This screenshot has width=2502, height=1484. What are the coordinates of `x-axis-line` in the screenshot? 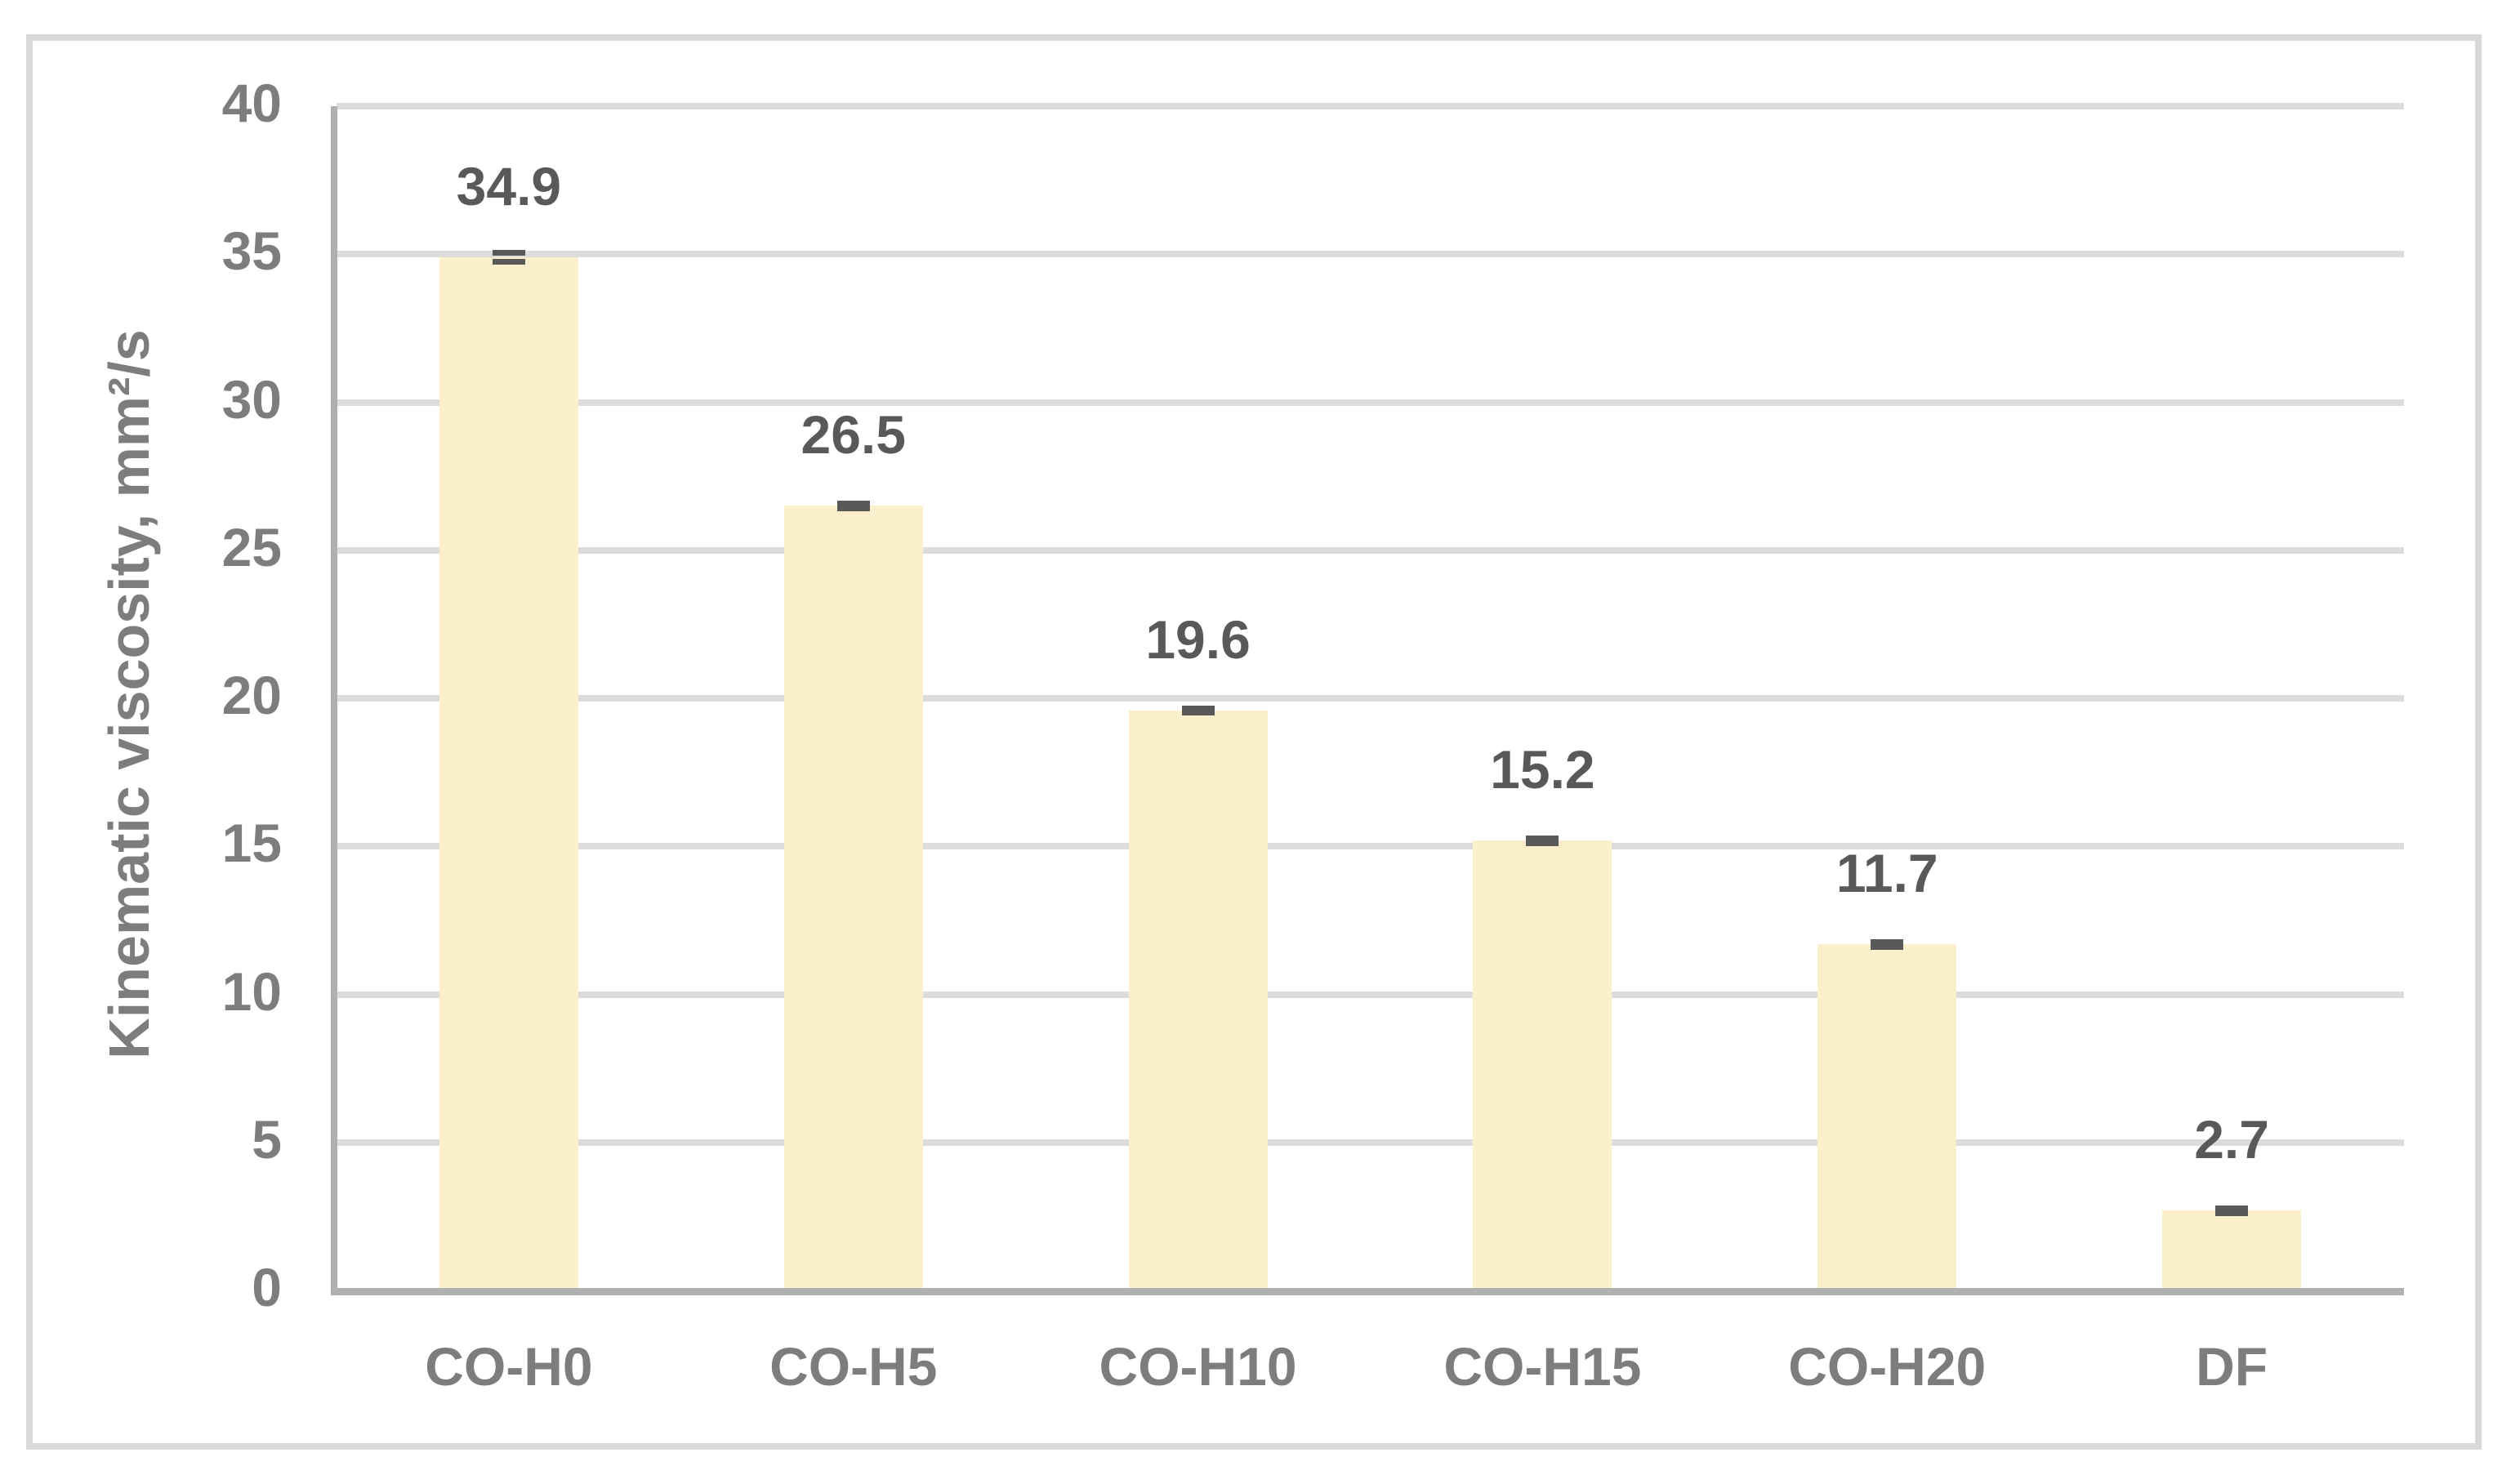 It's located at (1367, 1291).